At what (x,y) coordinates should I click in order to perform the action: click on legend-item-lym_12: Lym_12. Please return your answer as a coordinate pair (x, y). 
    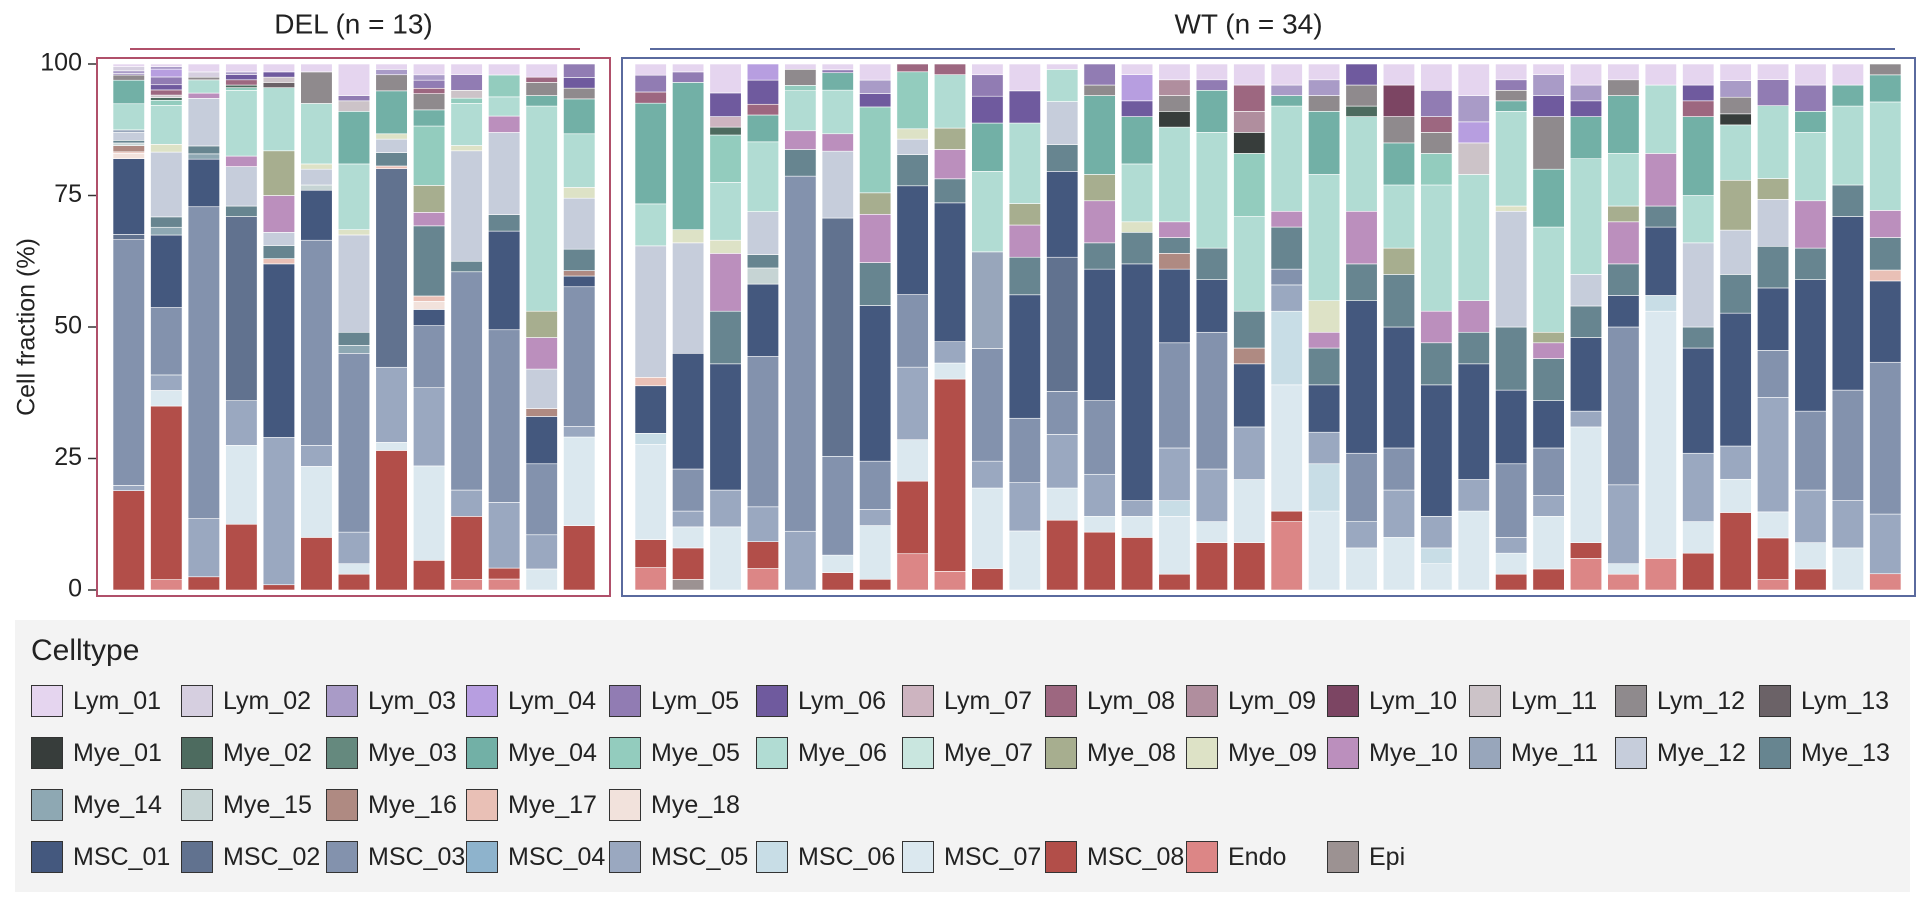
    Looking at the image, I should click on (1680, 701).